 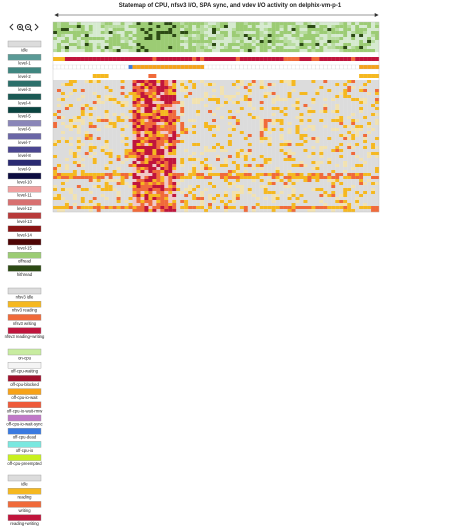 I want to click on nav-left, so click(x=11, y=27).